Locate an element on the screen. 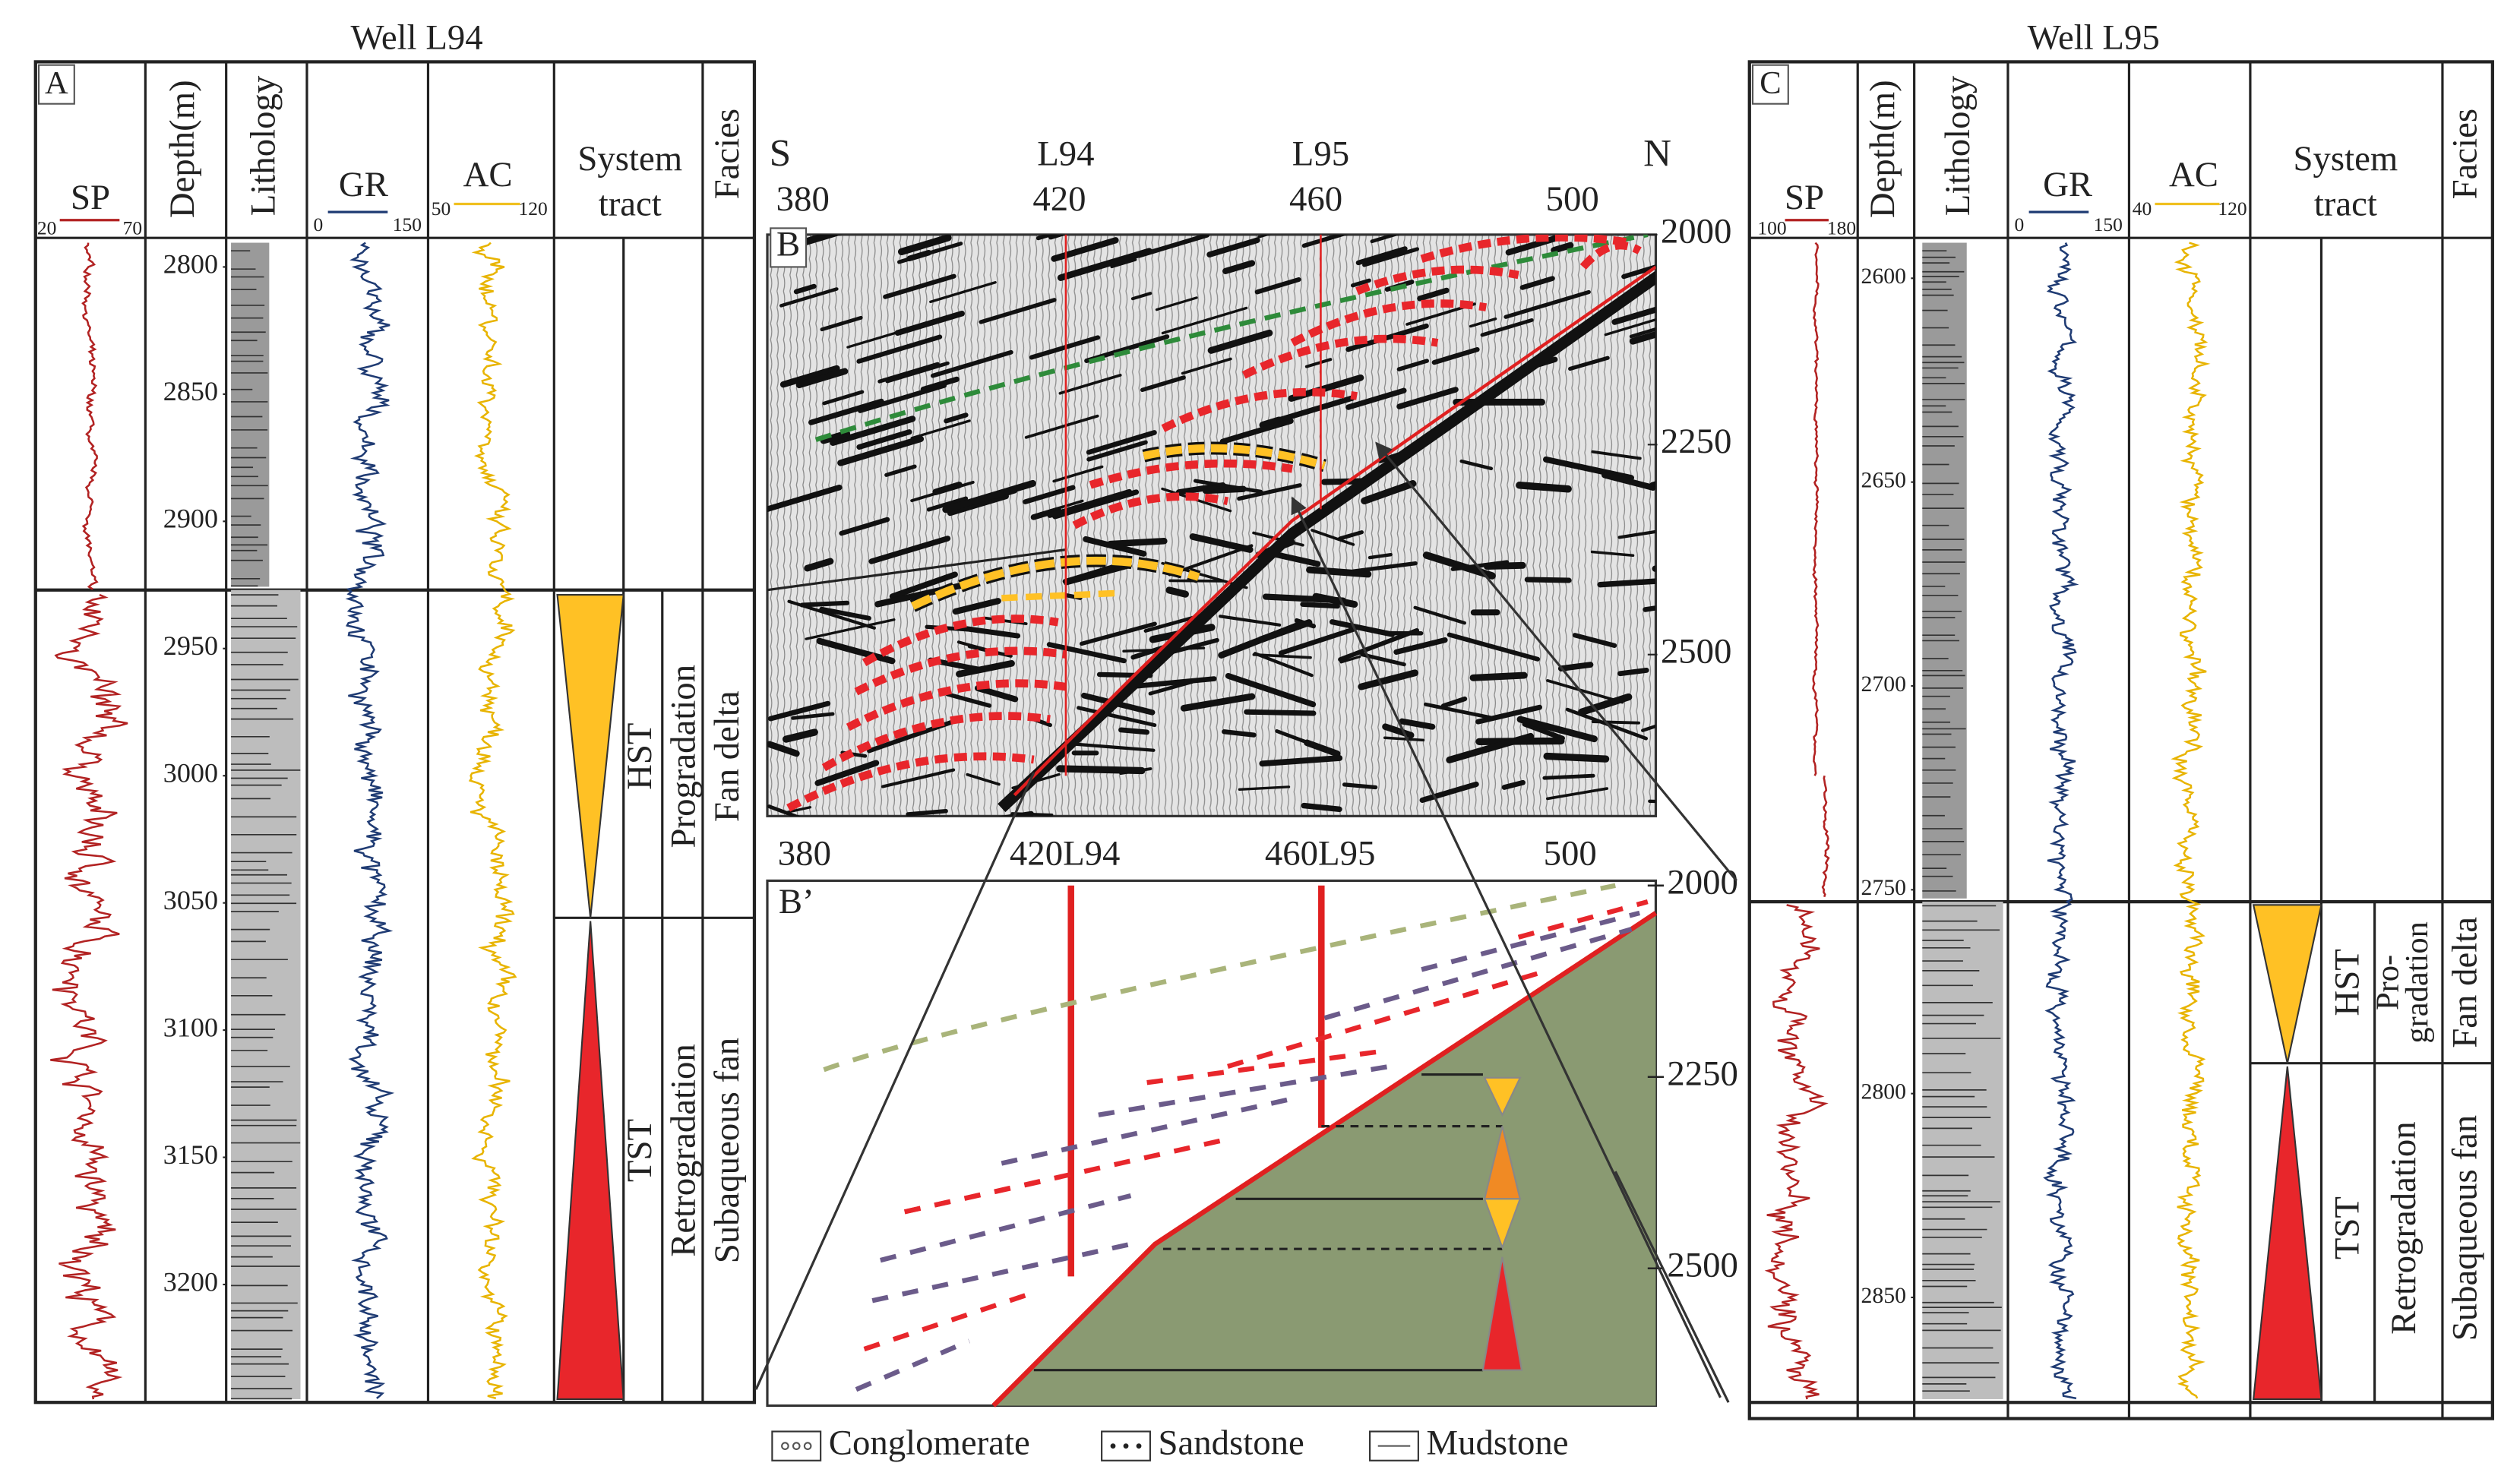 This screenshot has width=2520, height=1482. label: 460 is located at coordinates (1315, 199).